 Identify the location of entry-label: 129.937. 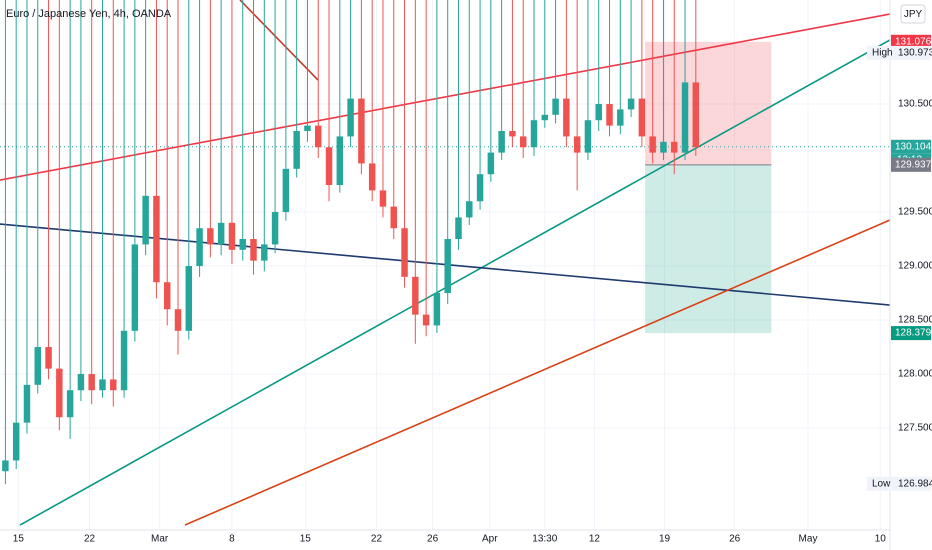
(913, 164).